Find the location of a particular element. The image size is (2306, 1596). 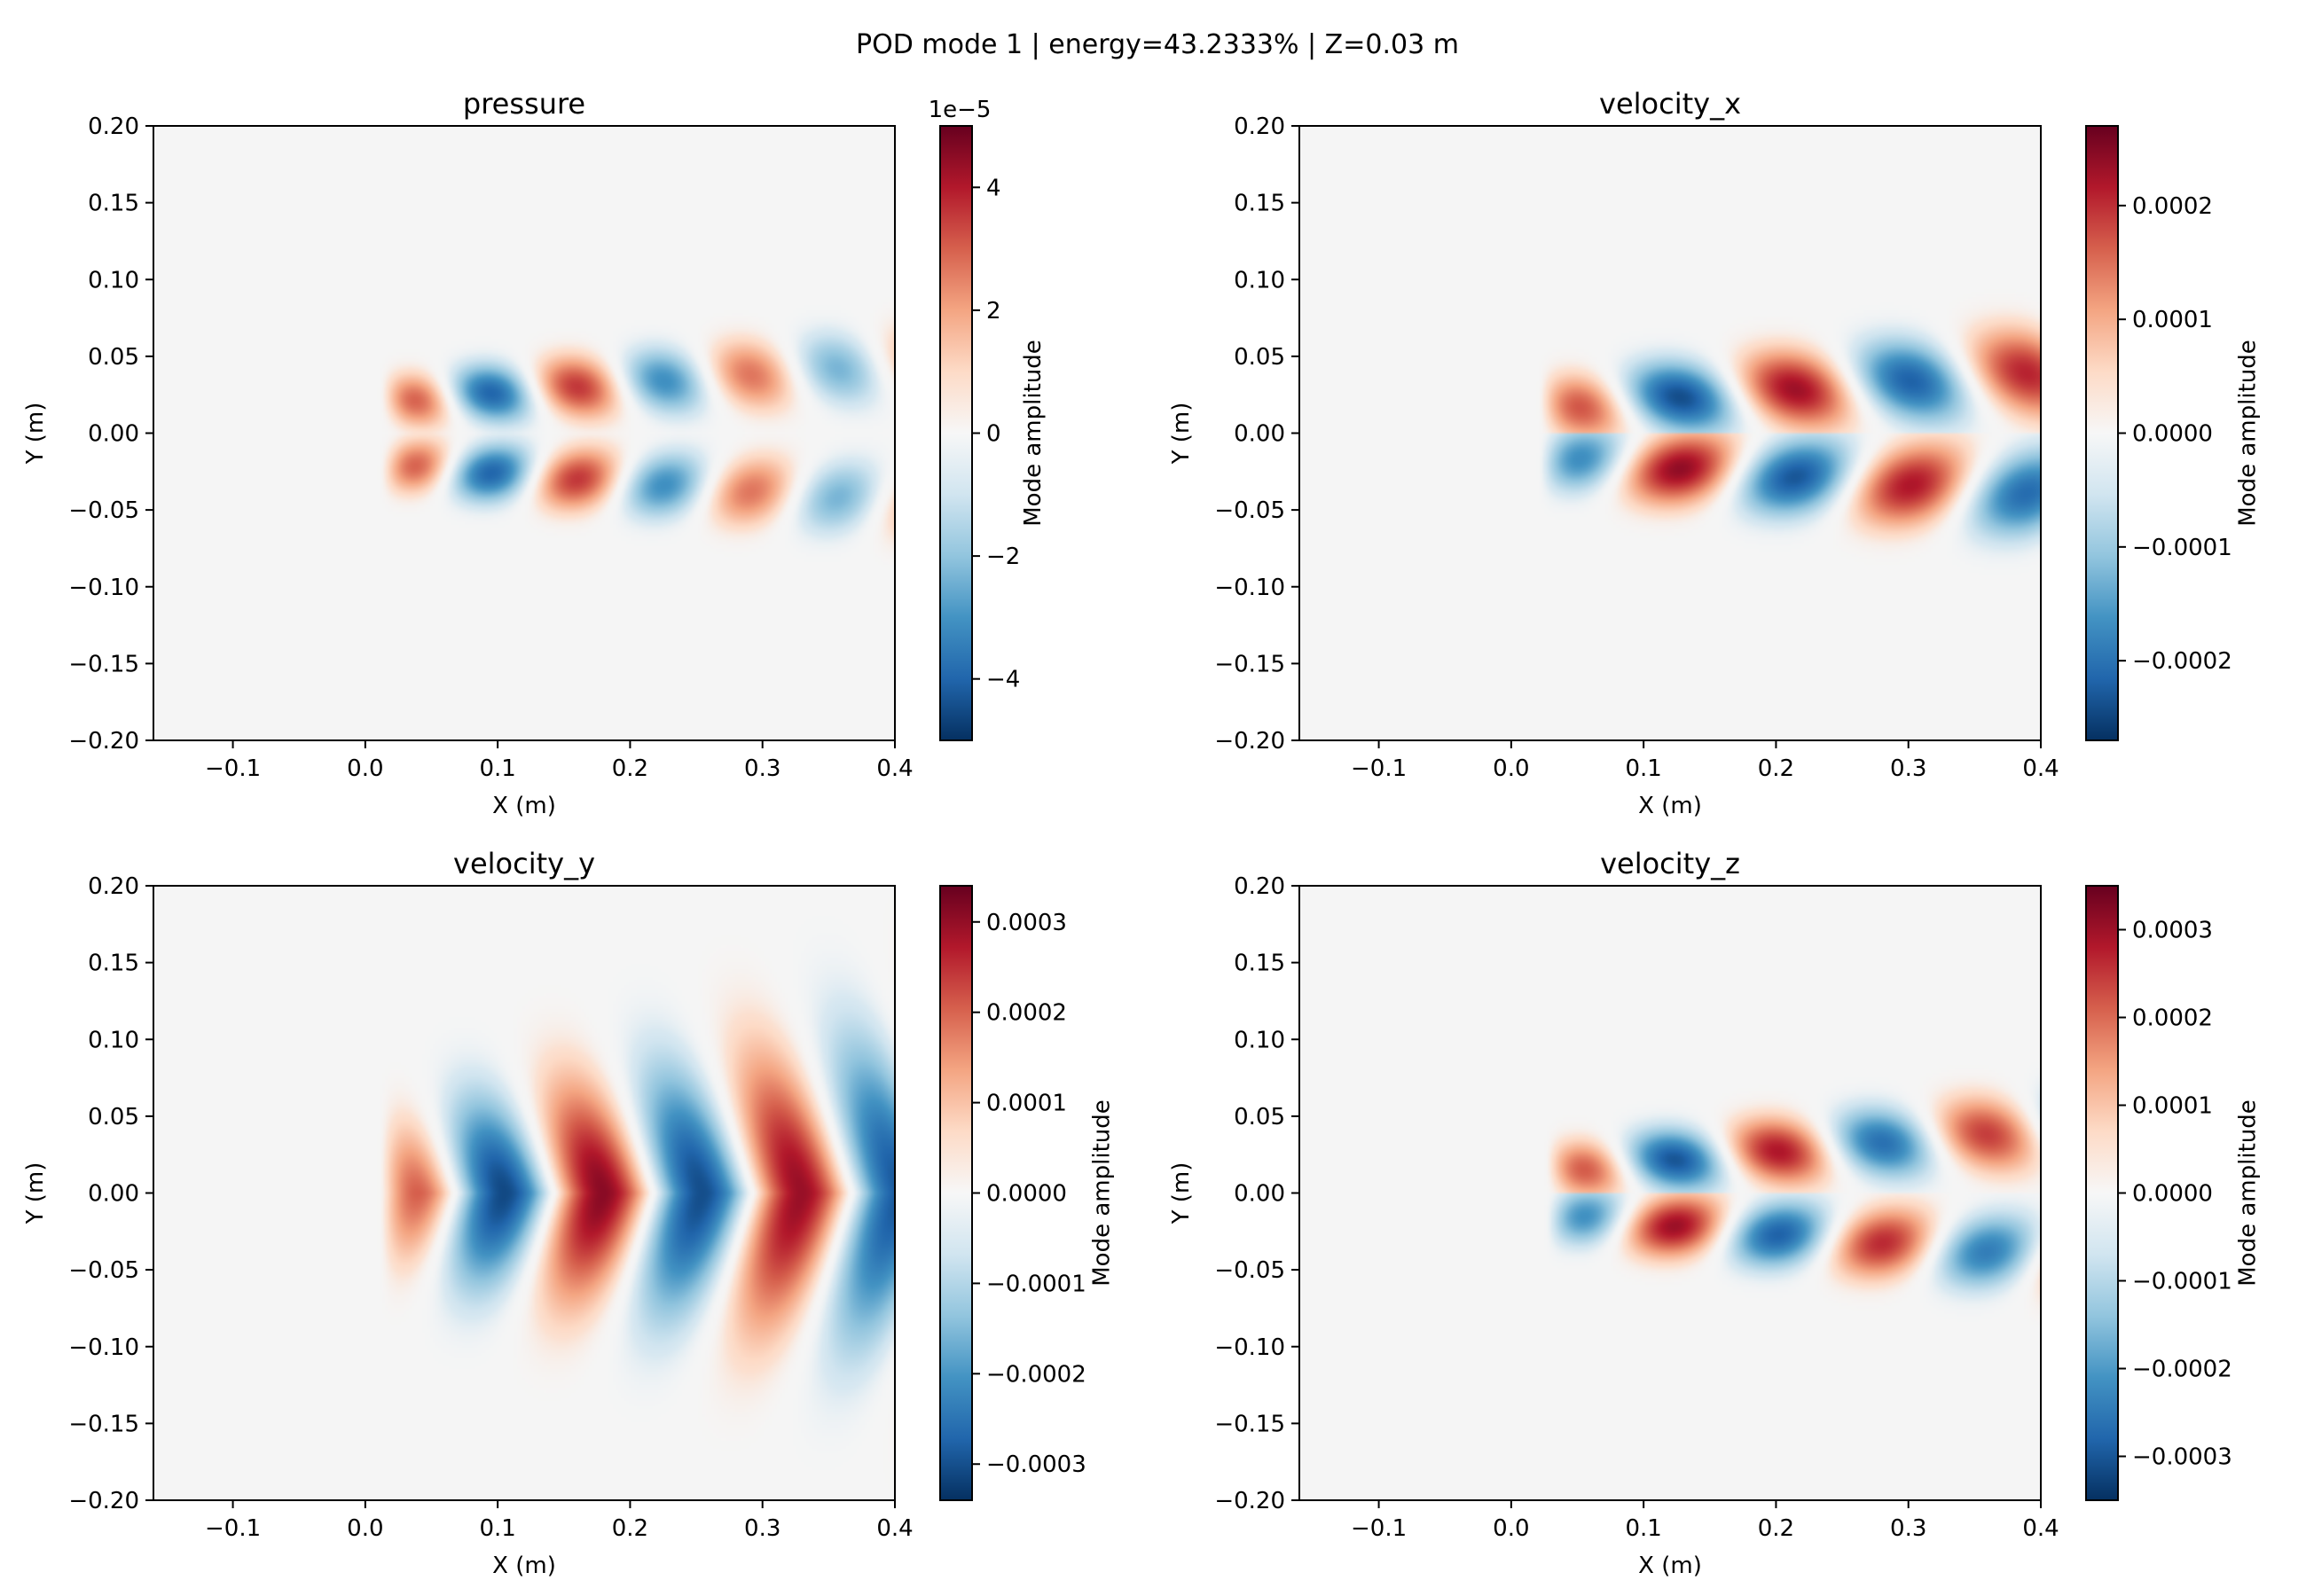

panel-title: pressure is located at coordinates (524, 104).